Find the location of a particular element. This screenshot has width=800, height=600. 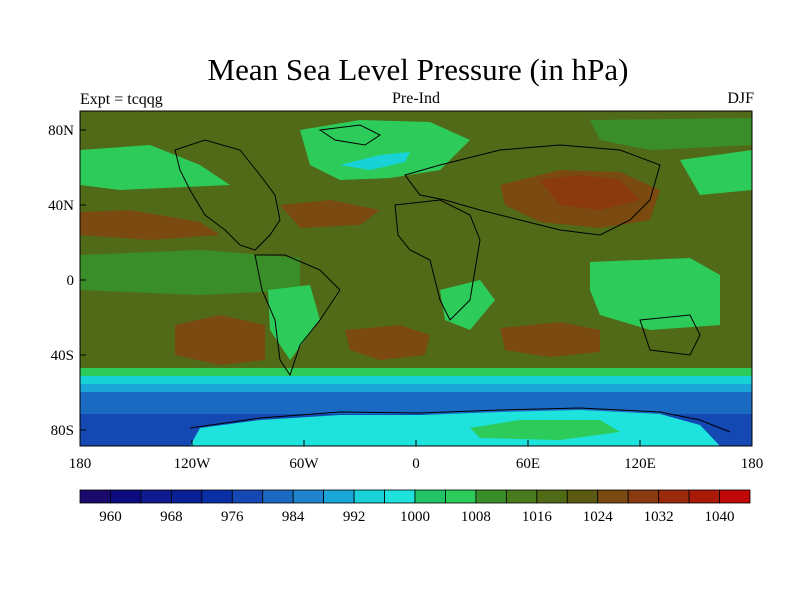

experiment-label: Expt = tcqqg is located at coordinates (121, 99).